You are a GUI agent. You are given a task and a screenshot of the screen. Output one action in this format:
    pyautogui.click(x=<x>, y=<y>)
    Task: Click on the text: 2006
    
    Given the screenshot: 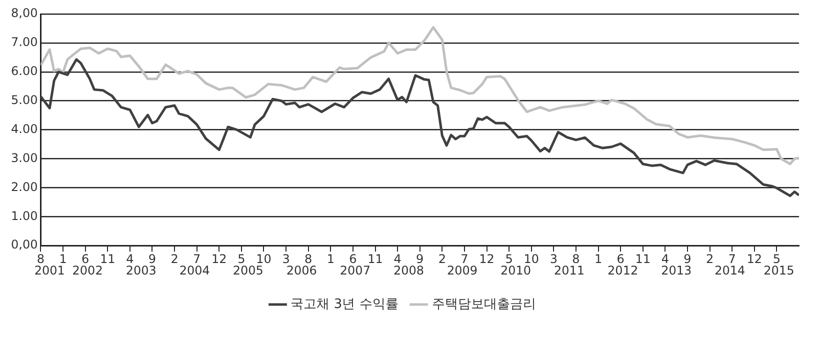 What is the action you would take?
    pyautogui.click(x=301, y=271)
    